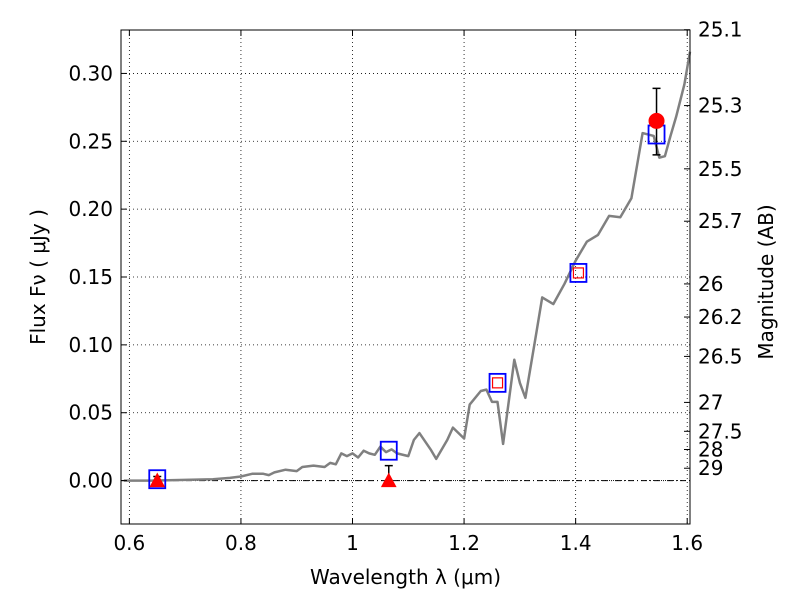 This screenshot has height=600, width=800. What do you see at coordinates (90, 481) in the screenshot?
I see `y-tick-label: 0.00` at bounding box center [90, 481].